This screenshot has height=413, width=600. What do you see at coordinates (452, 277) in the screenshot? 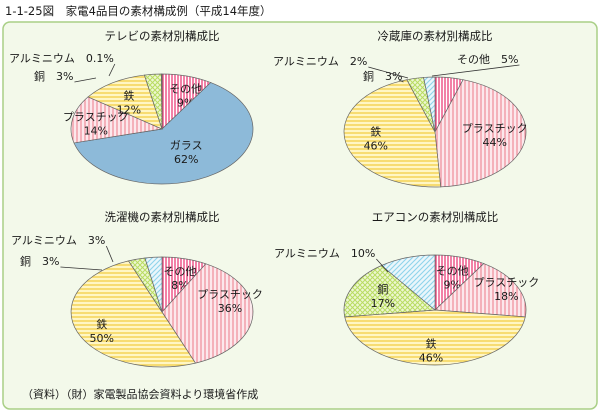
I see `slice-label-aircon-other: その他 9%` at bounding box center [452, 277].